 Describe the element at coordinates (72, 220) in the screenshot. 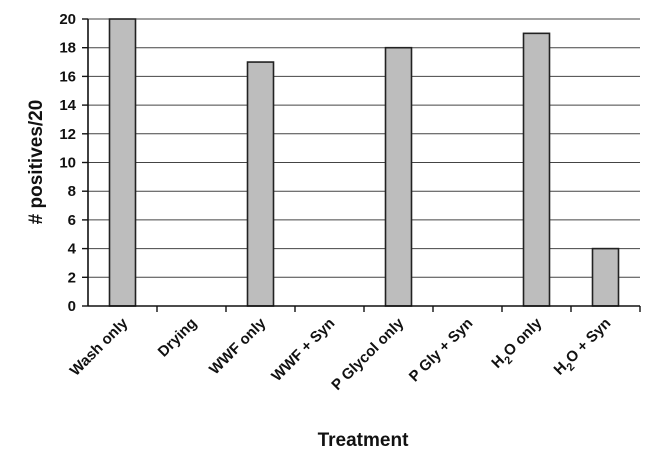

I see `y-tick-label: 6` at that location.